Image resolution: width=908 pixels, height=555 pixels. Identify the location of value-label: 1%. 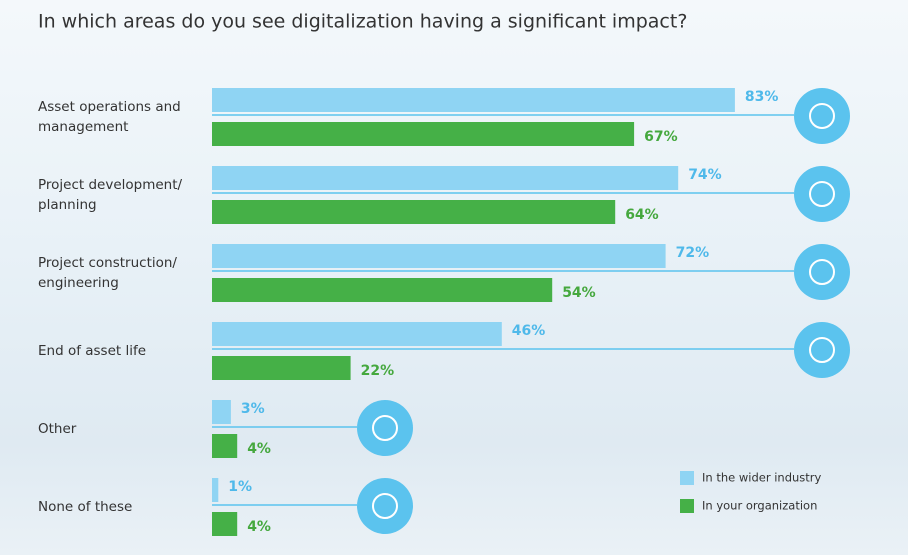
(240, 487).